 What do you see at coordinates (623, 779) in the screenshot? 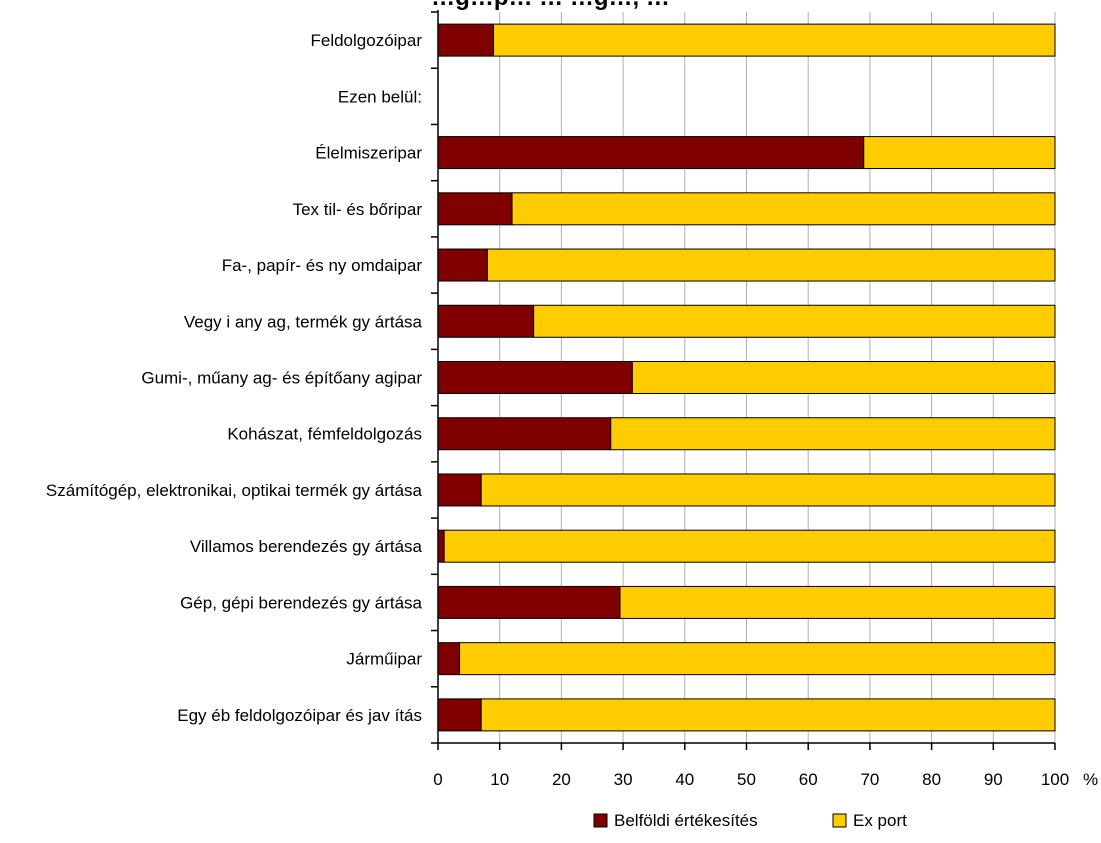
I see `x-tick-label: 30` at bounding box center [623, 779].